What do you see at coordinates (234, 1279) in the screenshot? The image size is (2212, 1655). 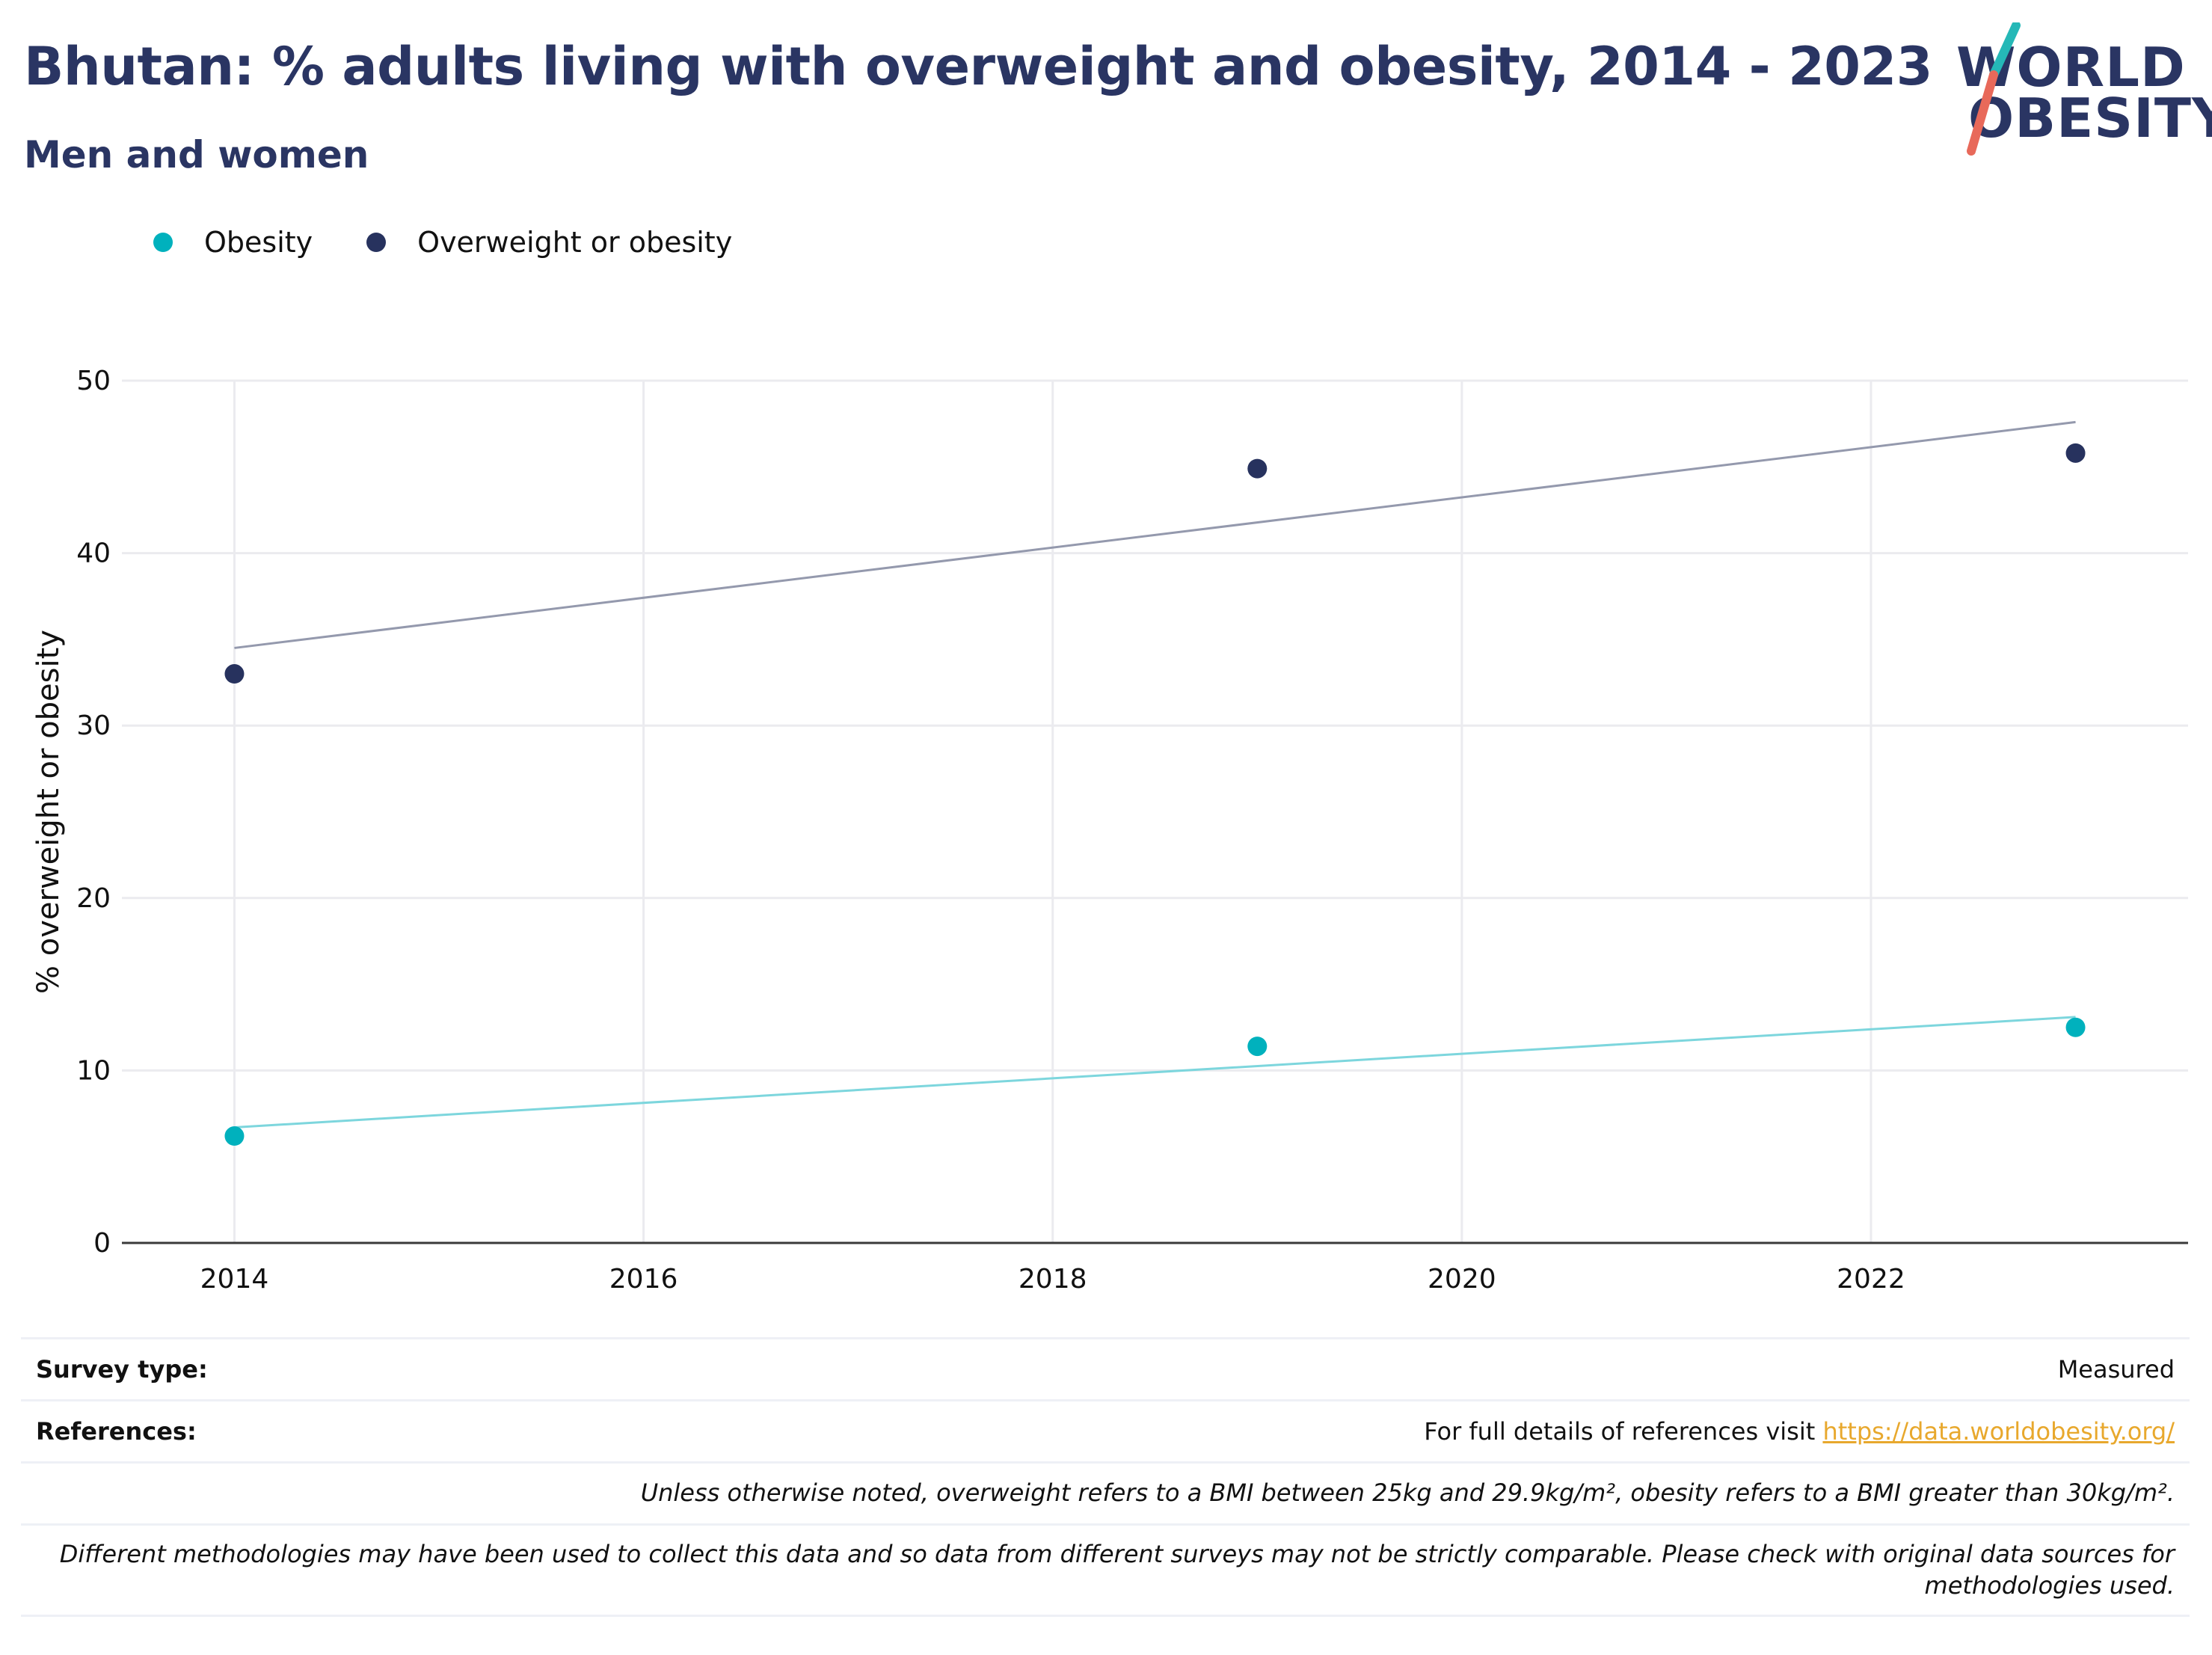 I see `x-tick-label: 2014` at bounding box center [234, 1279].